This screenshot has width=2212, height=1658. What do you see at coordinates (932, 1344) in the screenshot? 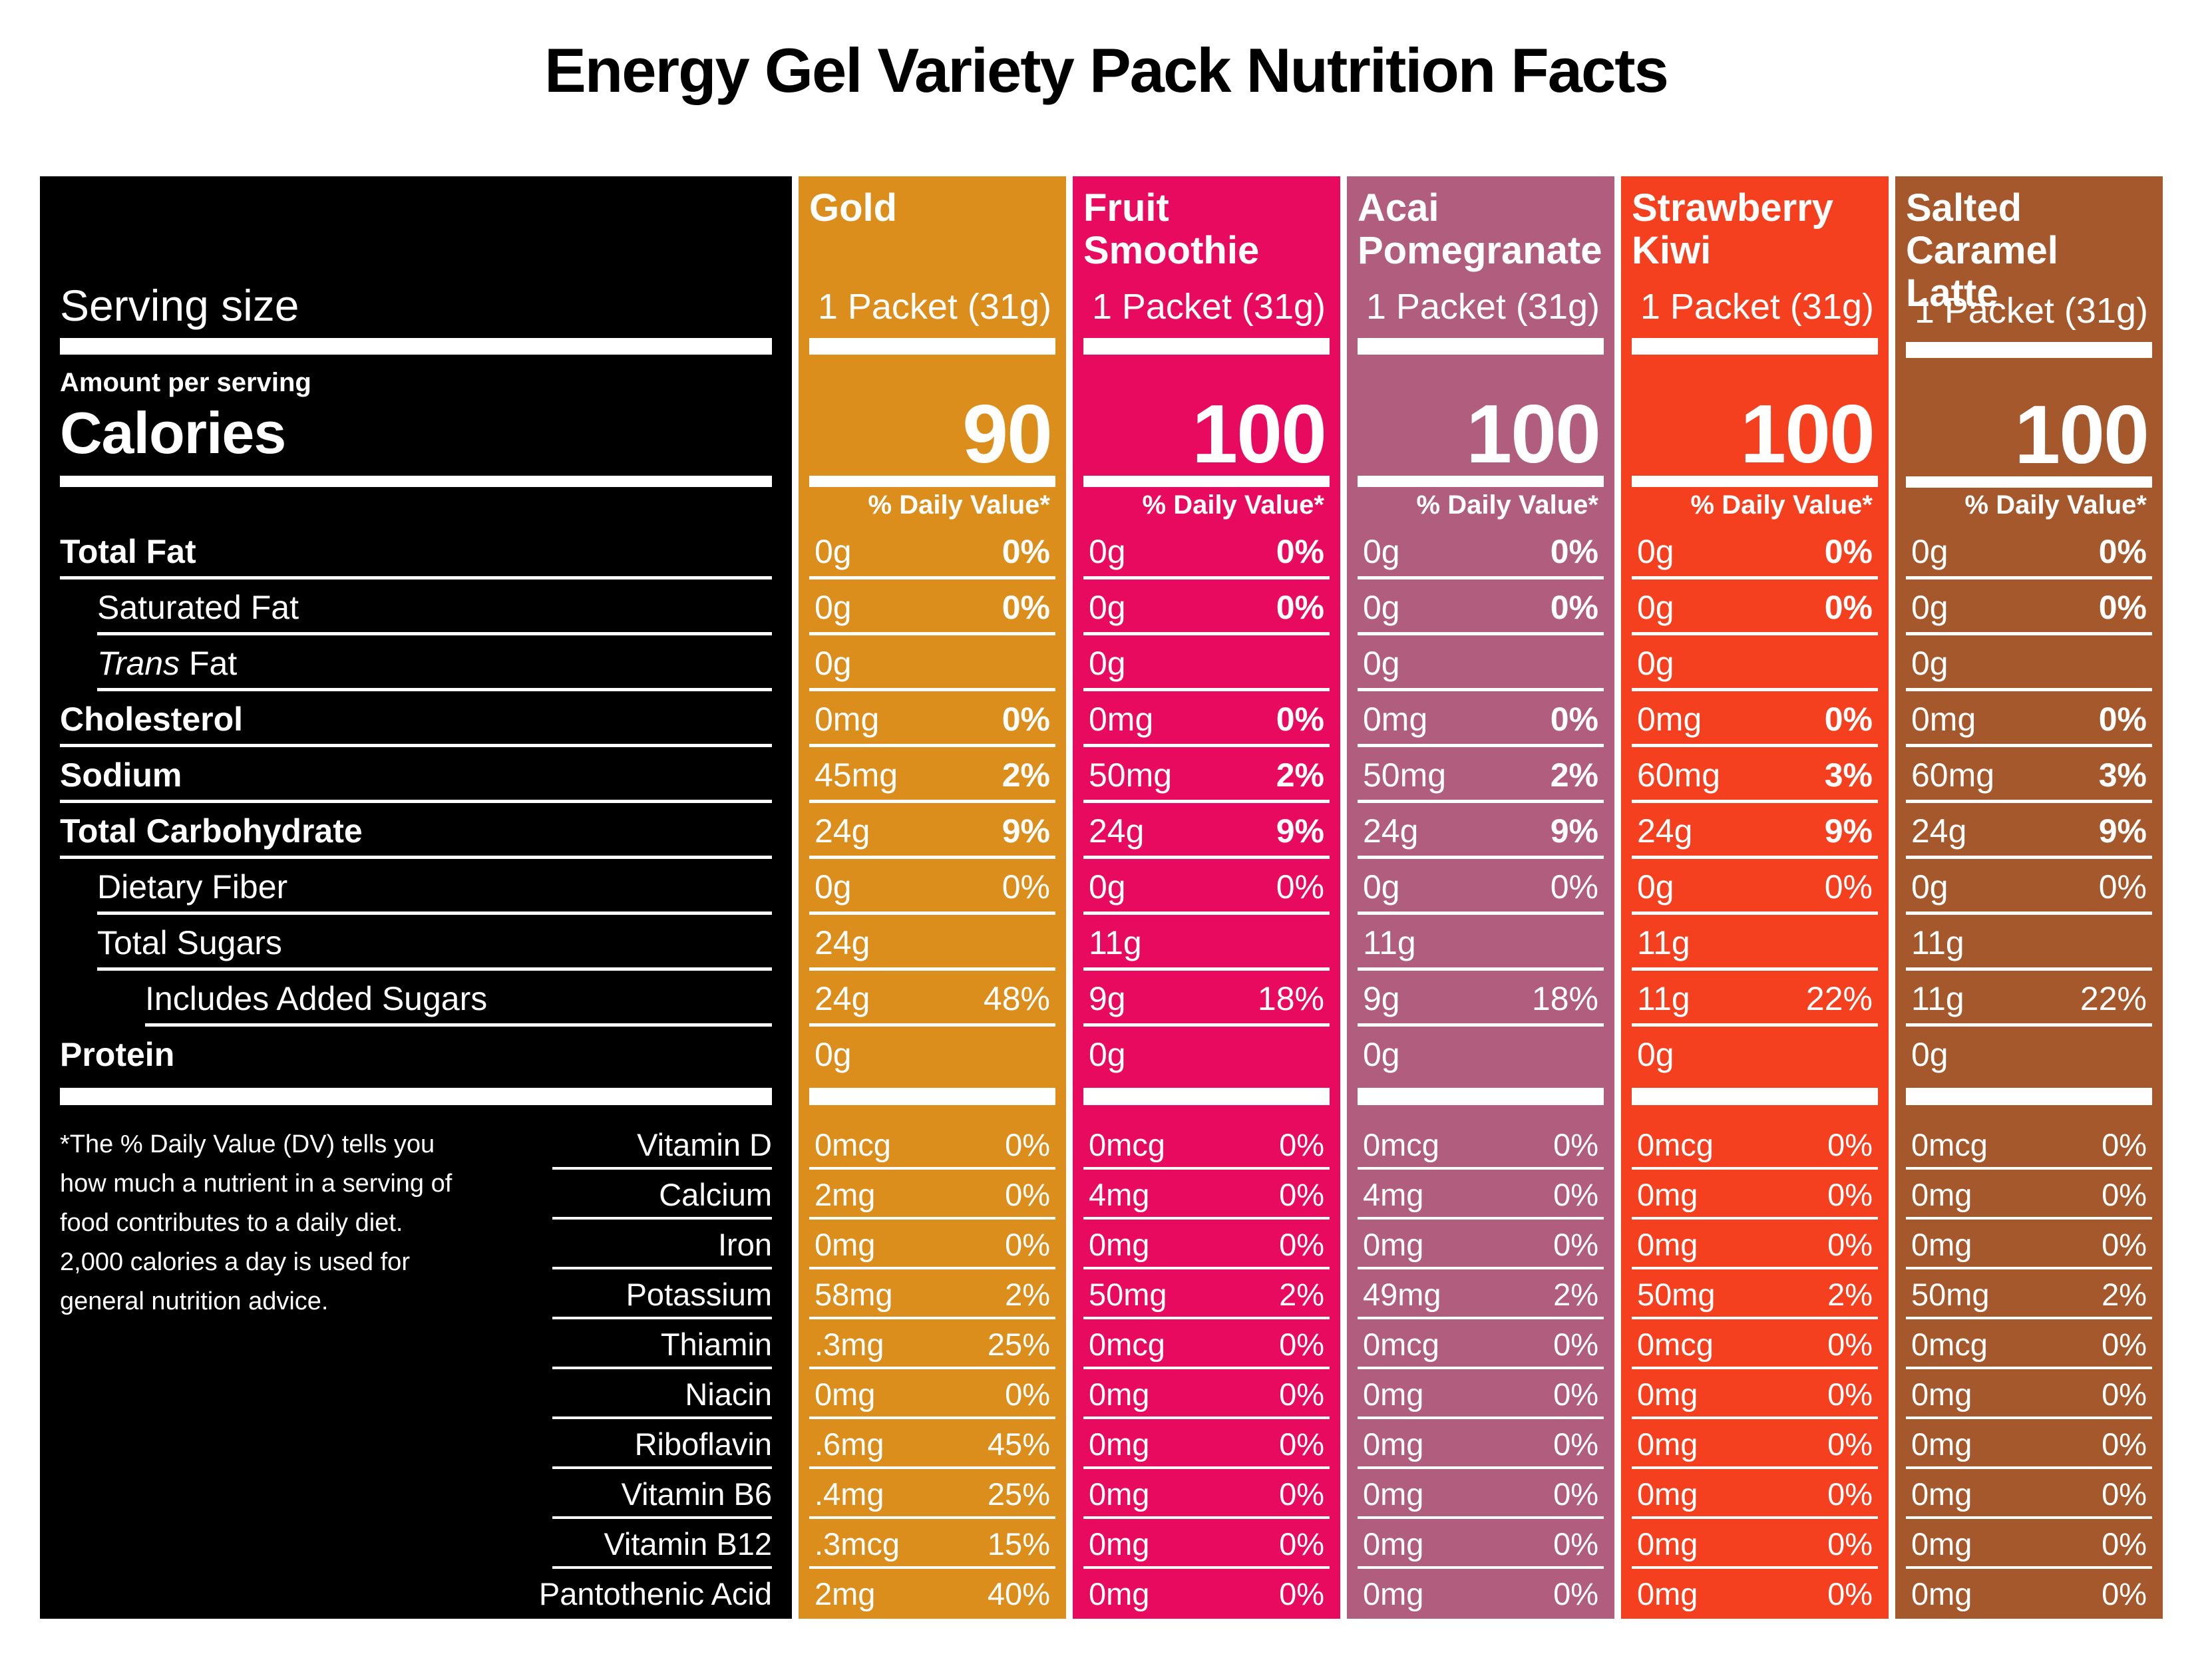
I see `vitamin-row: .3mg 25%` at bounding box center [932, 1344].